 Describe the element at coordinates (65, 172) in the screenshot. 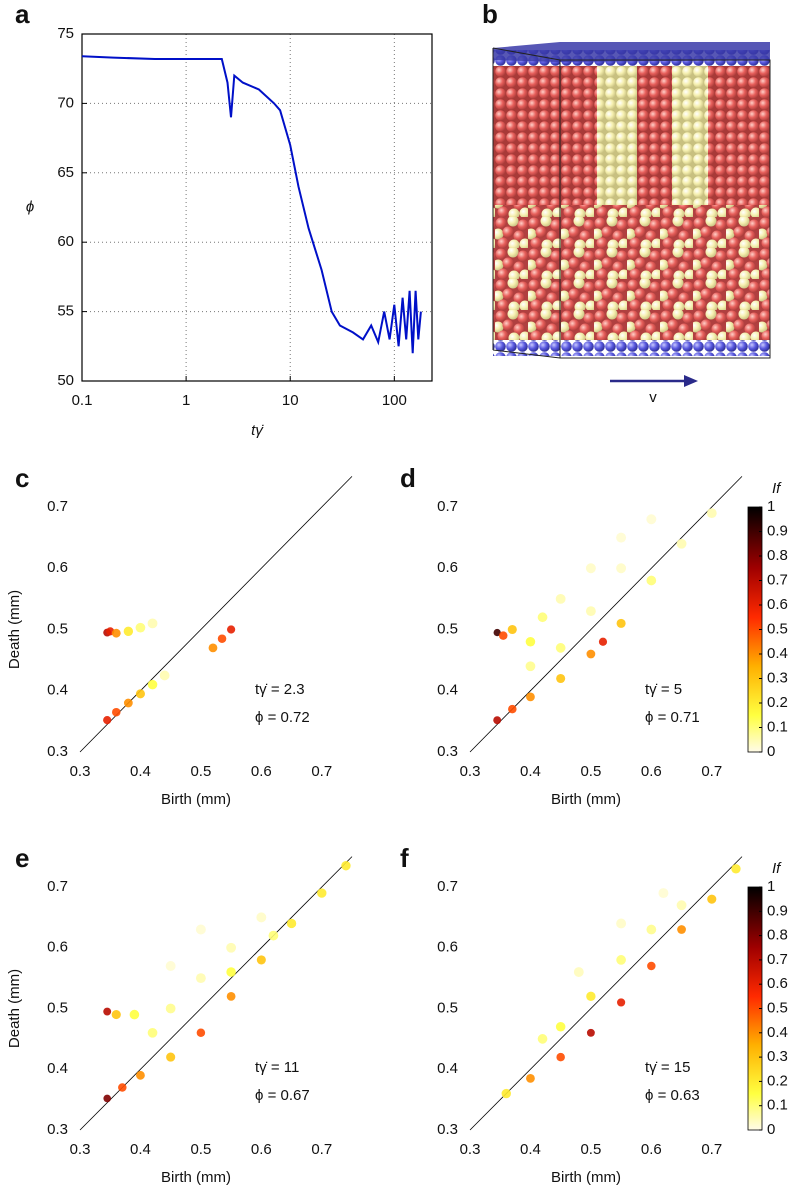

I see `y-tick-label: 65` at that location.